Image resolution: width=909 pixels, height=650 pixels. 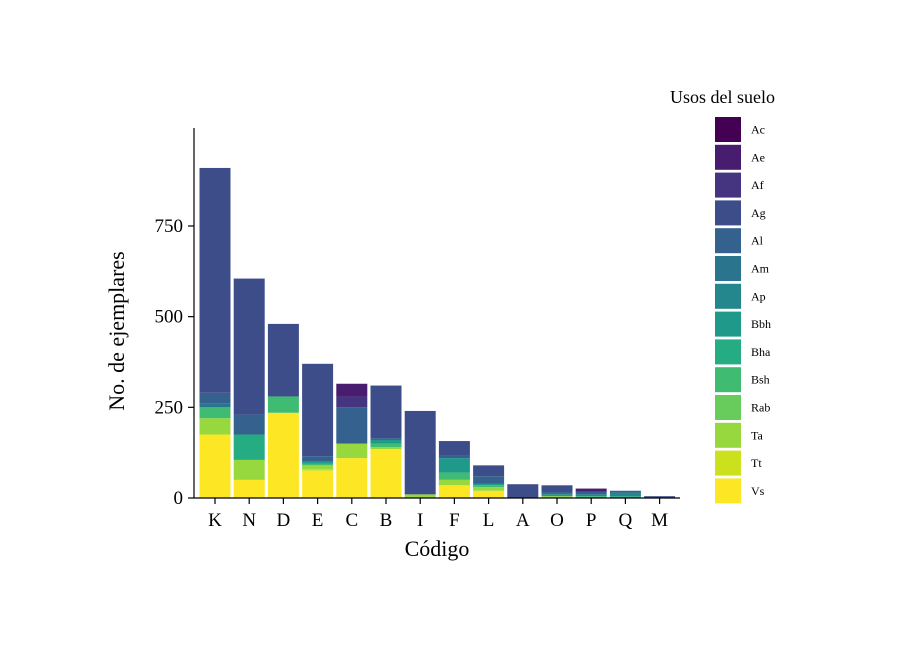 I want to click on bar-segment-O-Ag, so click(x=557, y=489).